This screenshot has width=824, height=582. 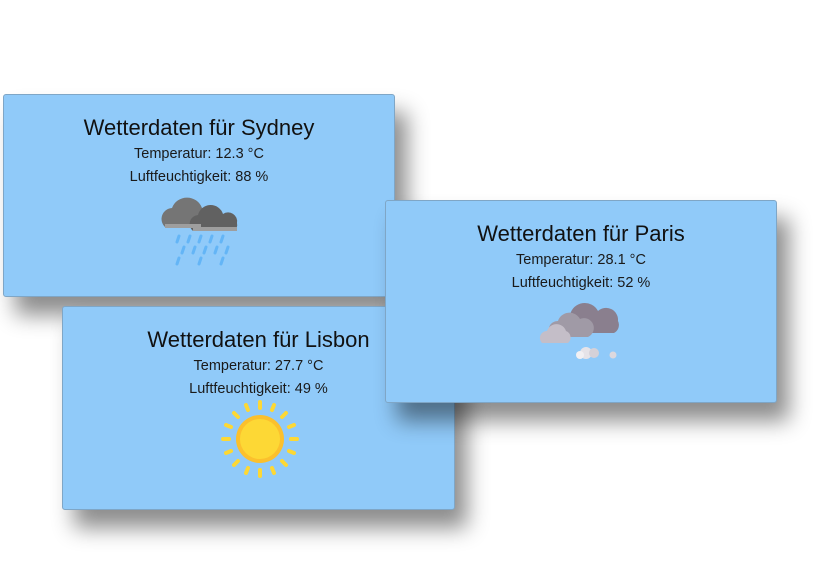 What do you see at coordinates (581, 283) in the screenshot?
I see `humidity-text: Luftfeuchtigkeit: 52 %` at bounding box center [581, 283].